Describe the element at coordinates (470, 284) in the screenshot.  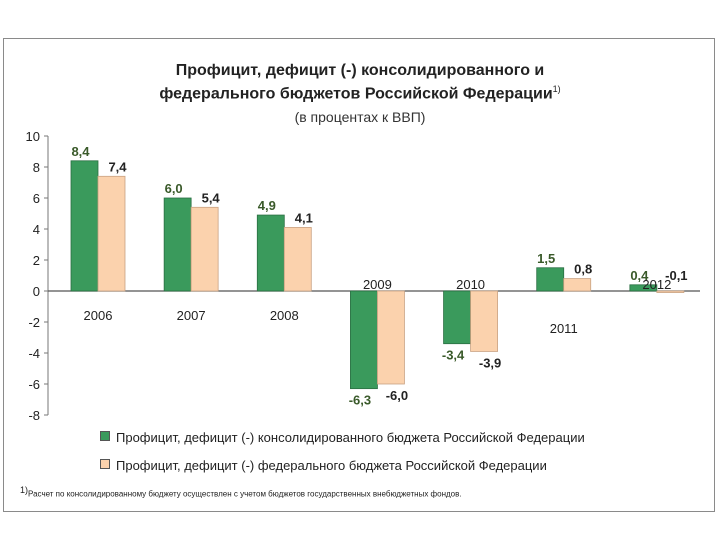
I see `category-label: 2010` at that location.